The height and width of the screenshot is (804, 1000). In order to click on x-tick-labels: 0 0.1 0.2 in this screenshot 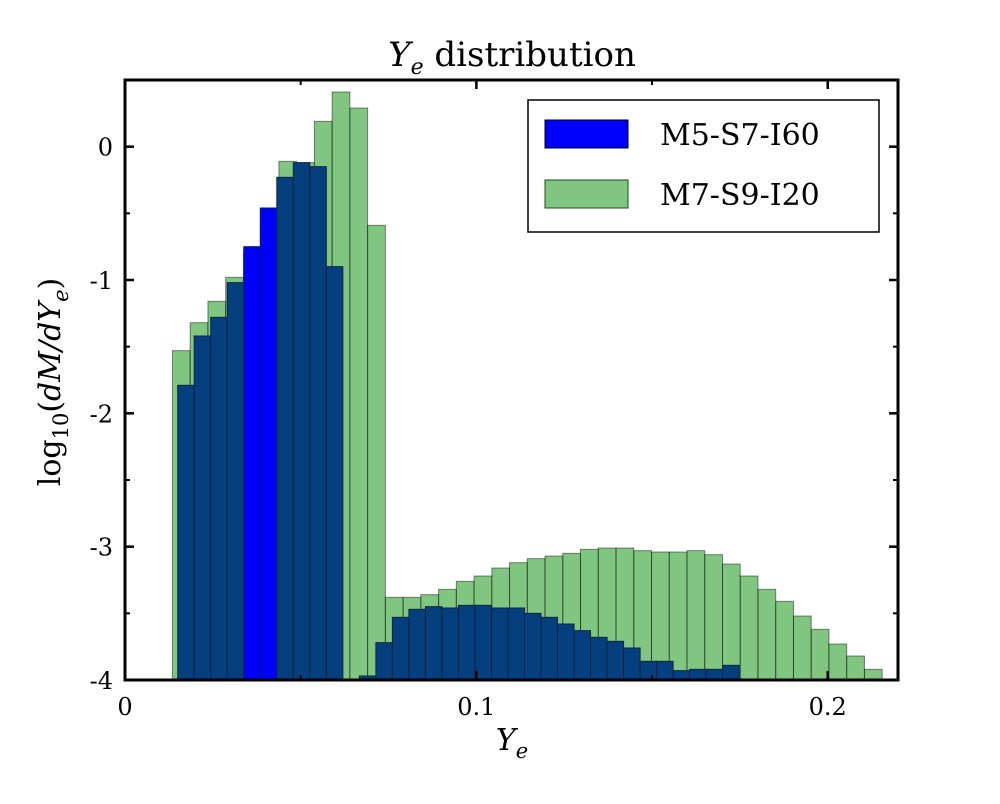, I will do `click(481, 707)`.